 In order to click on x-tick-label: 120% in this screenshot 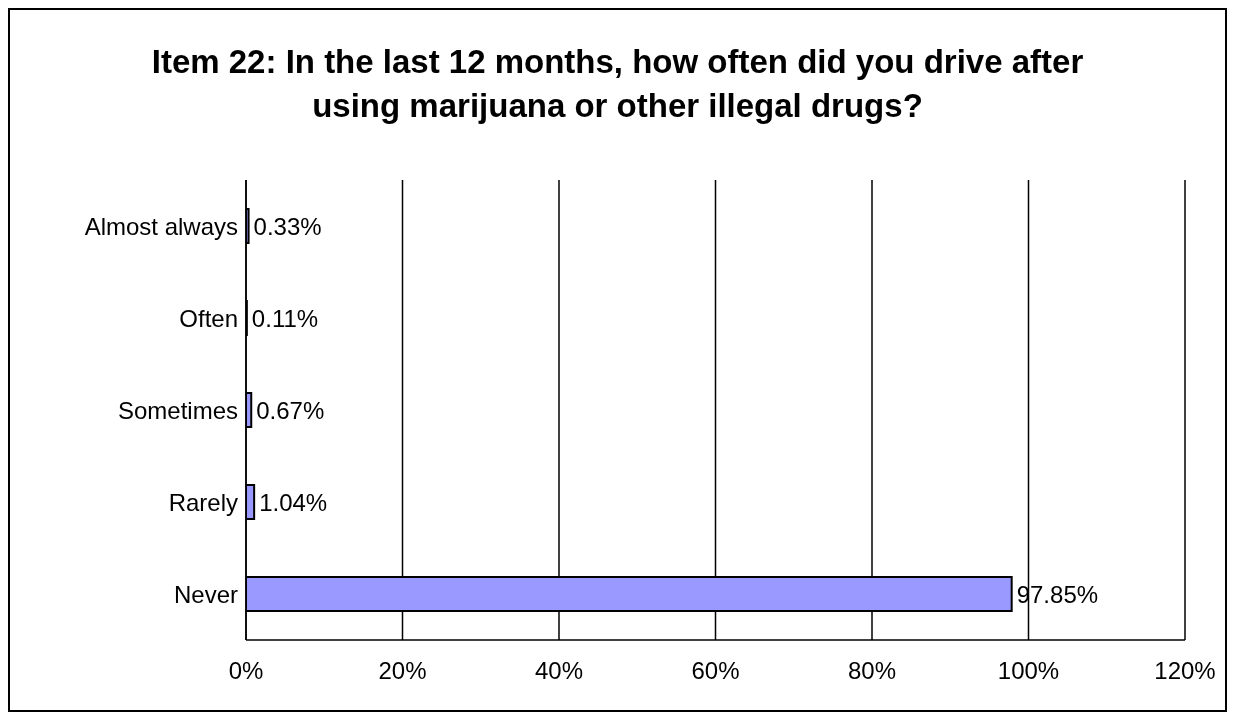, I will do `click(1185, 671)`.